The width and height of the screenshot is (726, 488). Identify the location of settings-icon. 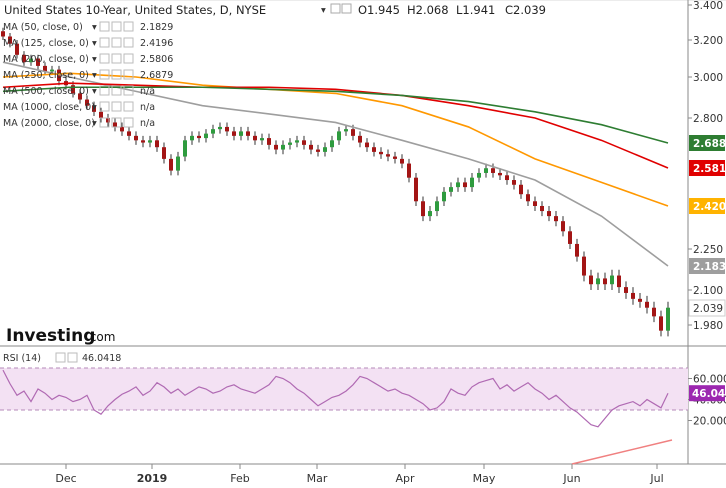
(335, 8).